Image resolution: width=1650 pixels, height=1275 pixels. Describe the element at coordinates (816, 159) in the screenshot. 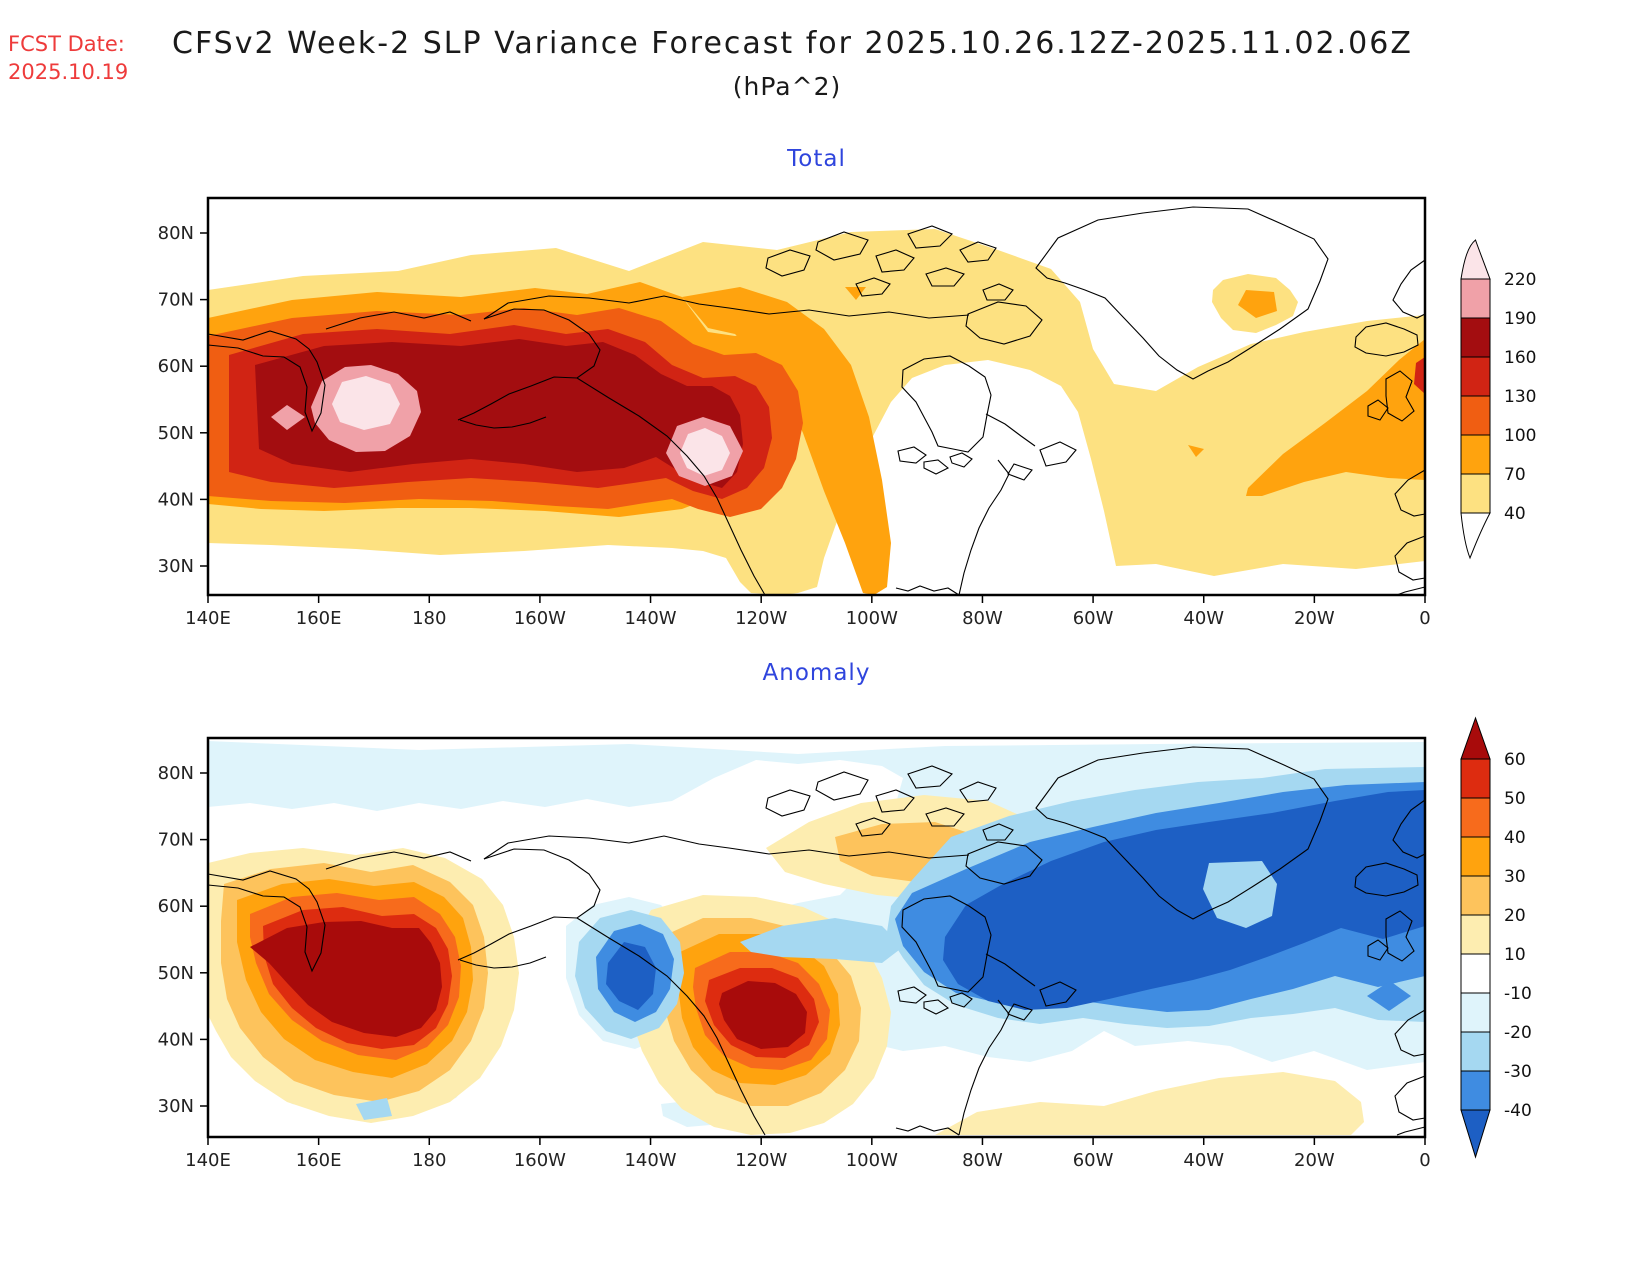

I see `panel-title-total: Total` at that location.